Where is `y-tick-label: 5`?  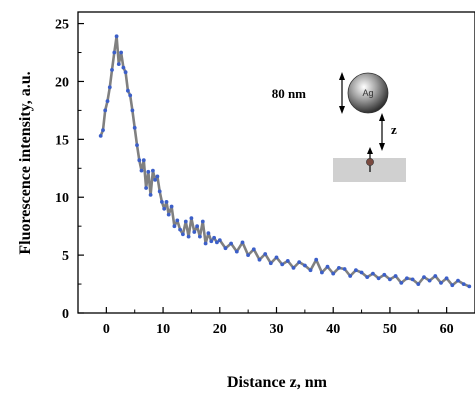 y-tick-label: 5 is located at coordinates (65, 256).